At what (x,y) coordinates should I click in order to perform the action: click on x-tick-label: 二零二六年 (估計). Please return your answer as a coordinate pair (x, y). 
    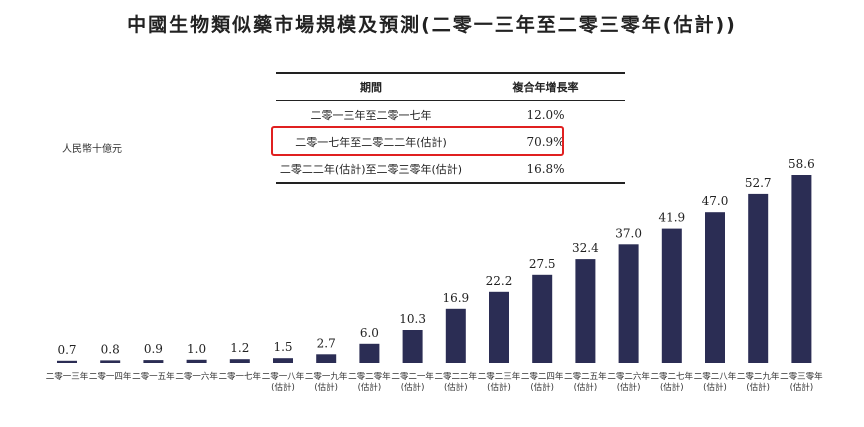
    Looking at the image, I should click on (628, 382).